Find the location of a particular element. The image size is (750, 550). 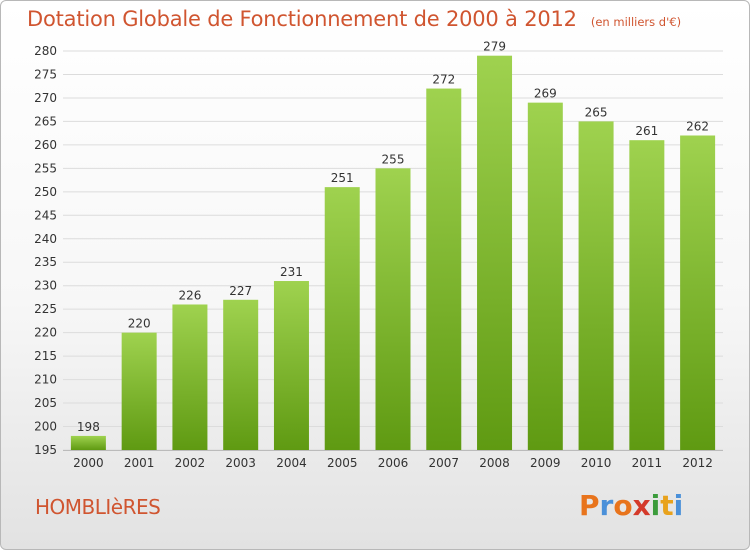

y-tick-label: 255 is located at coordinates (45, 168).